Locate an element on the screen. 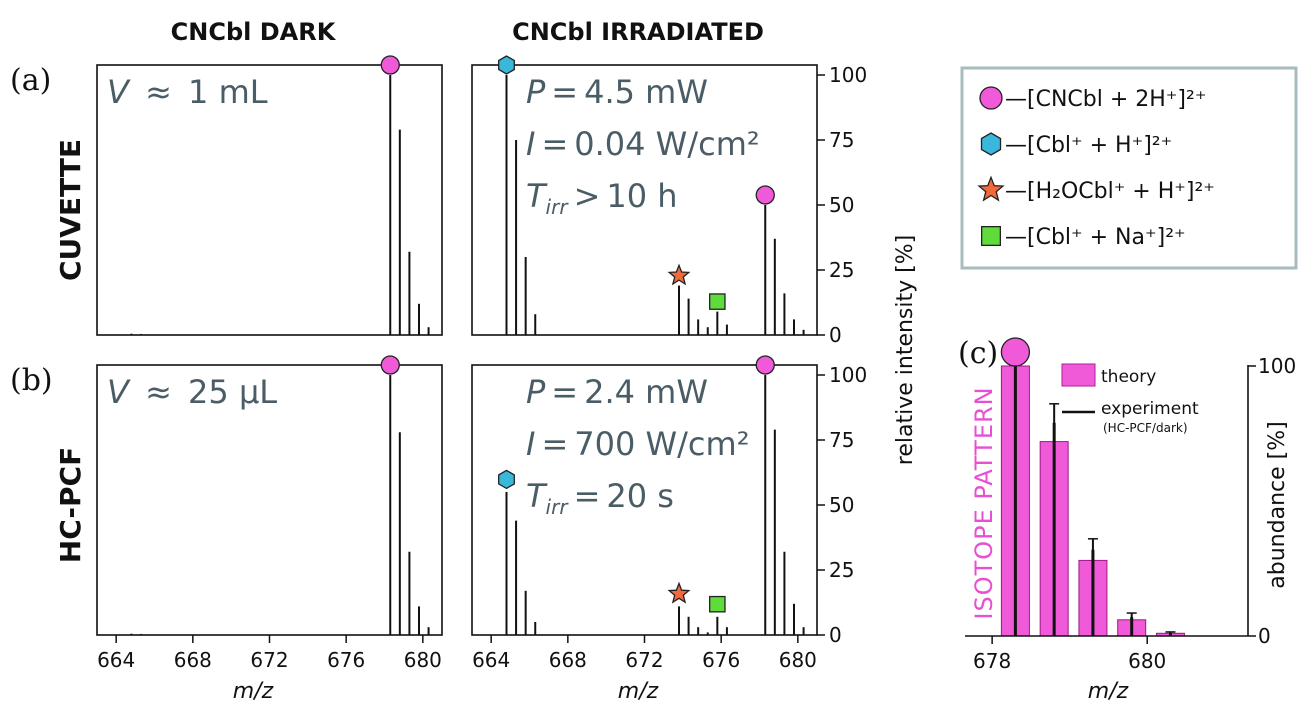  isotope-markers is located at coordinates (1015, 352).